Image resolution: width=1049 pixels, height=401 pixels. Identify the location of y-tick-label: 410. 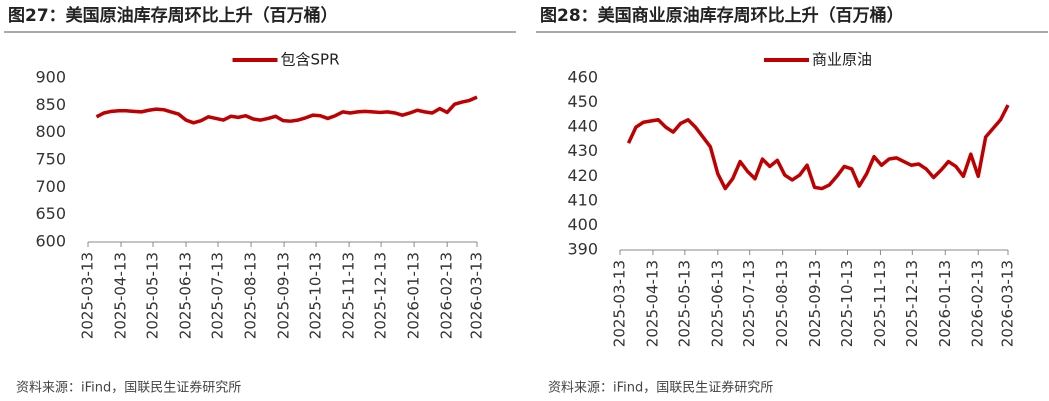
(582, 199).